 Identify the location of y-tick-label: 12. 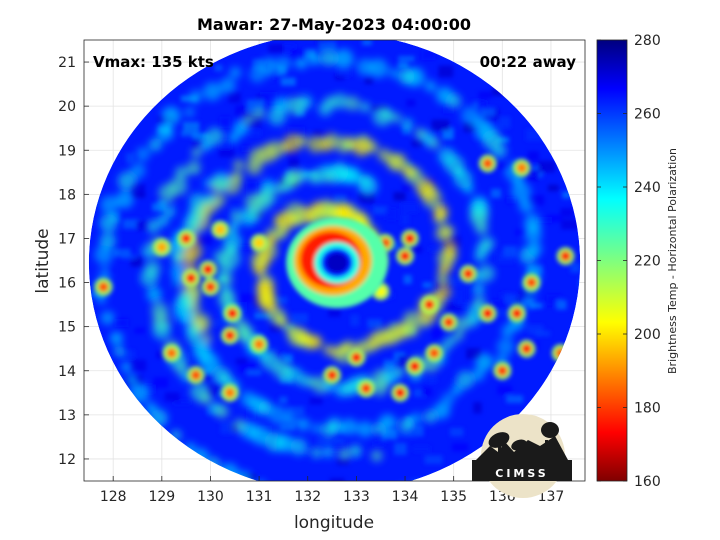
(67, 460).